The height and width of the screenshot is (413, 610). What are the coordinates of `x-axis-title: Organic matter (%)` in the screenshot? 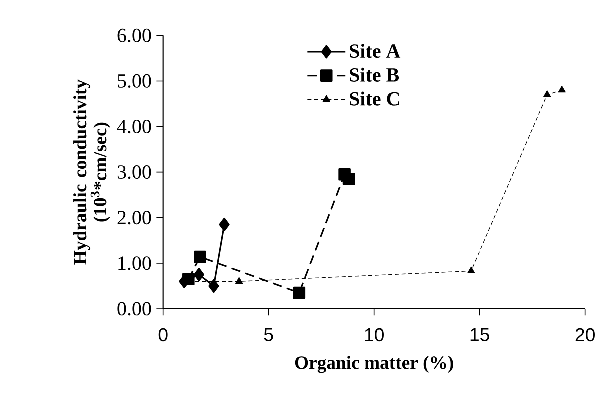 It's located at (374, 365).